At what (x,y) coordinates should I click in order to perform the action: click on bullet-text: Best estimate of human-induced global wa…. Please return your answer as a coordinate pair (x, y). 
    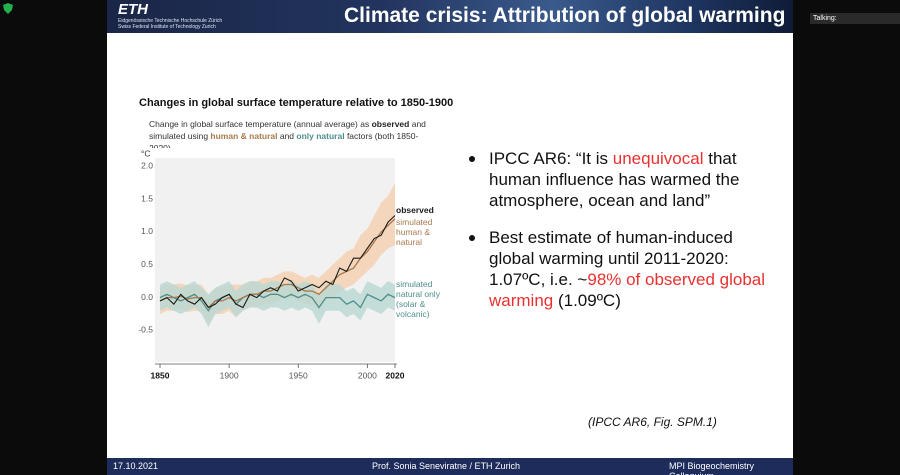
    Looking at the image, I should click on (627, 269).